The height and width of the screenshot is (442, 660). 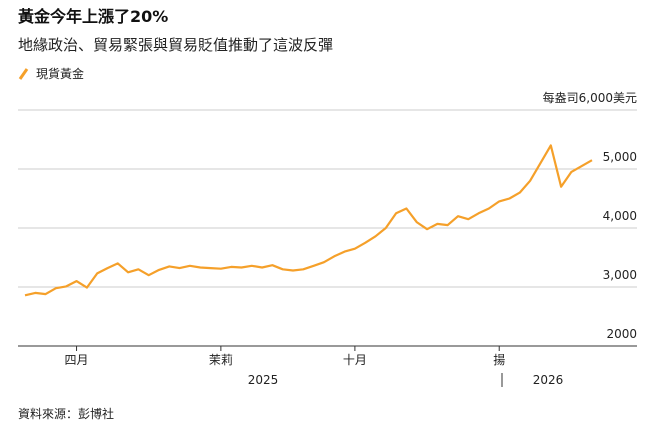 What do you see at coordinates (175, 45) in the screenshot?
I see `chart-subtitle: 地緣政治、貿易緊張與貿易貶值推動了這波反彈` at bounding box center [175, 45].